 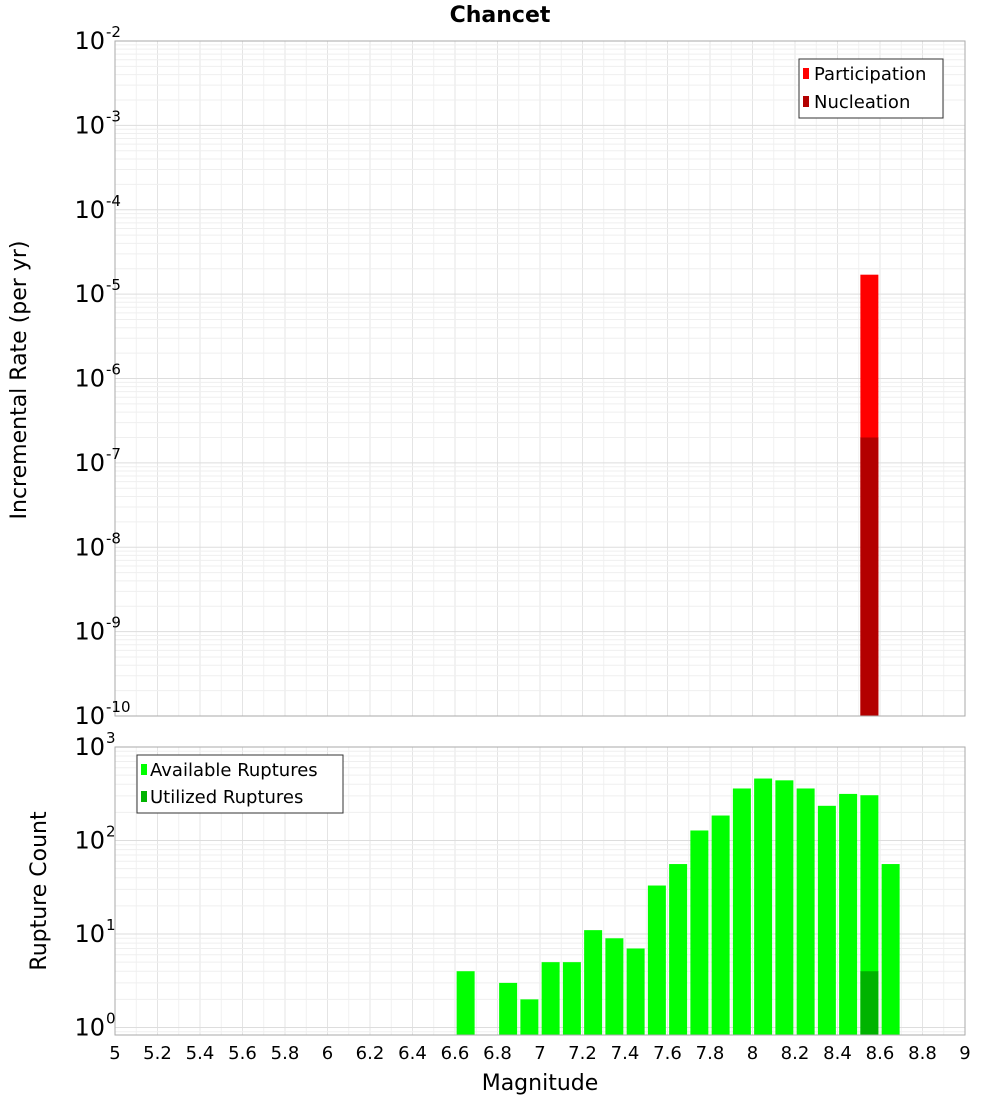 I want to click on top-y-tick-labels: 10-210-310-410-510-610-710-810-910-10, so click(x=102, y=376).